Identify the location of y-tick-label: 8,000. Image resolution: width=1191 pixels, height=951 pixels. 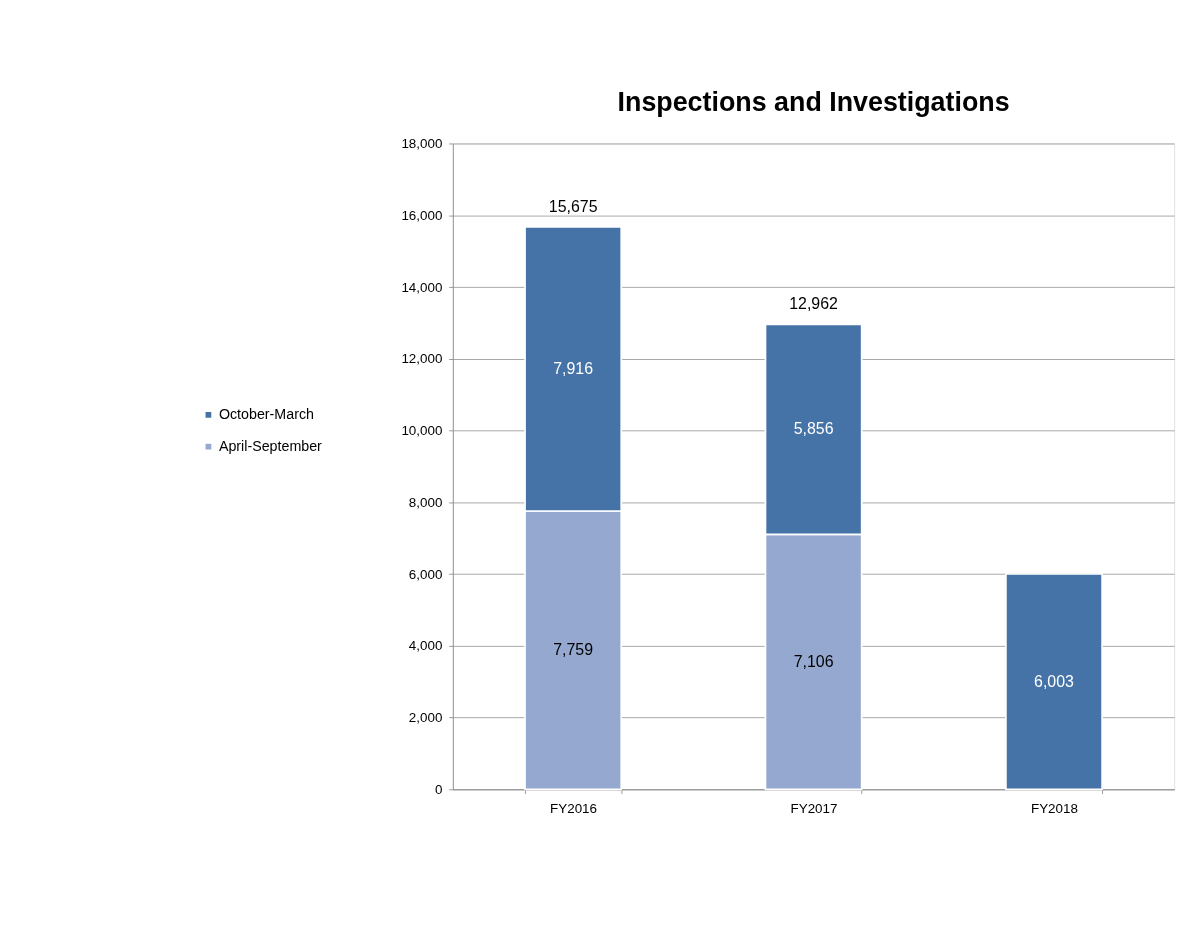
(425, 502).